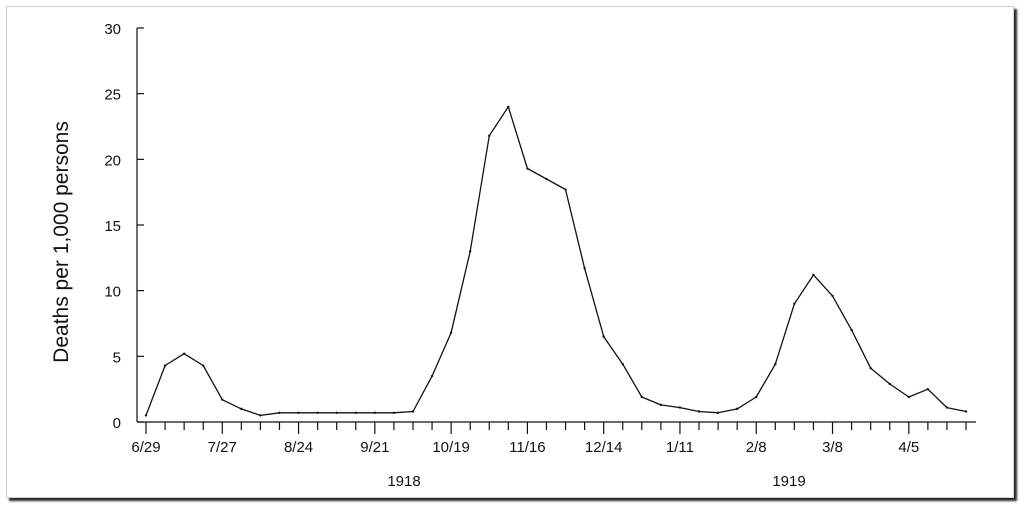  Describe the element at coordinates (145, 447) in the screenshot. I see `x-tick-label: 6/29` at that location.